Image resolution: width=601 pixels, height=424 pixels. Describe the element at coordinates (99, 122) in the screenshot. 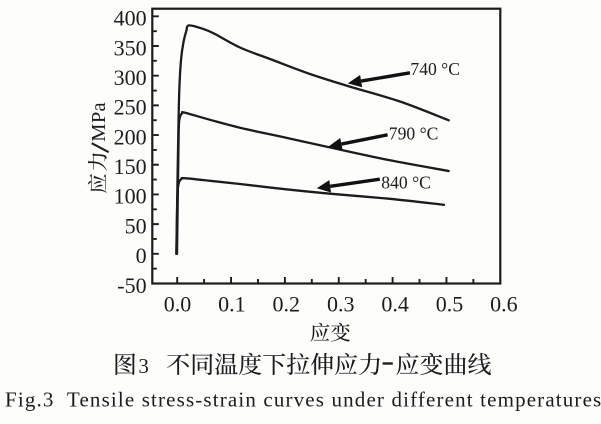

I see `svg-text: MPa` at that location.